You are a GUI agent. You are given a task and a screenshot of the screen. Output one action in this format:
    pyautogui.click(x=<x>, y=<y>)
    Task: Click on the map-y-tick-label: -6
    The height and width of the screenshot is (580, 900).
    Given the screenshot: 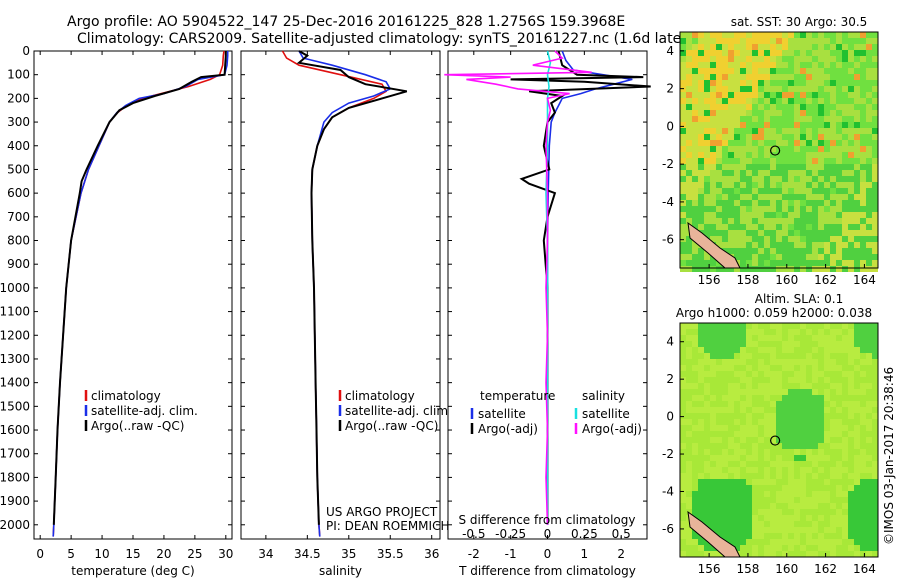 What is the action you would take?
    pyautogui.click(x=668, y=240)
    